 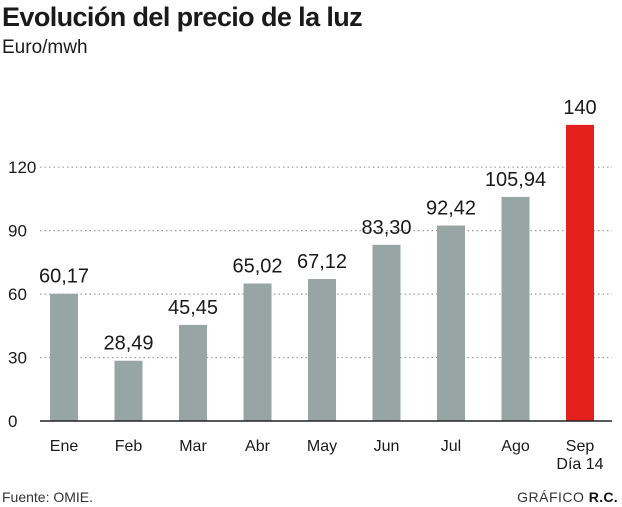 I want to click on data-label: 60,17, so click(x=64, y=277).